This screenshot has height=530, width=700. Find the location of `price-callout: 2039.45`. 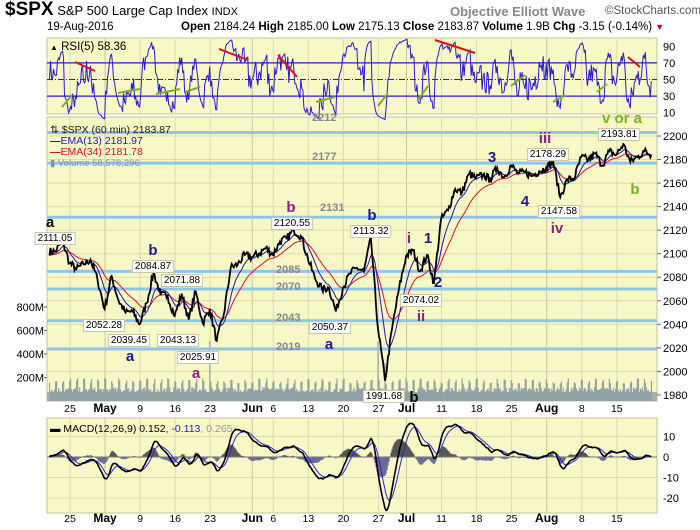

price-callout: 2039.45 is located at coordinates (129, 340).